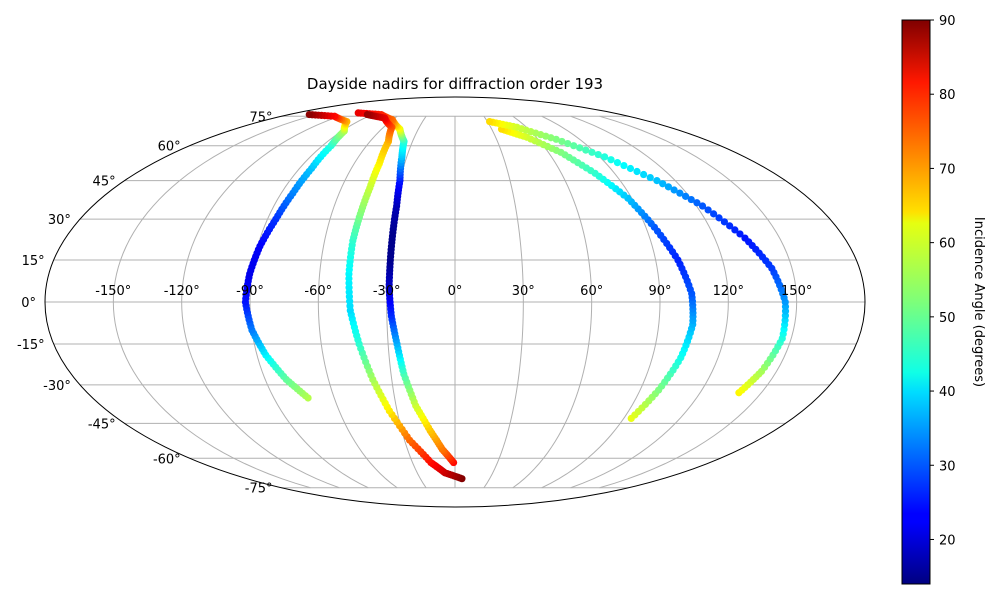 This screenshot has width=1000, height=600. Describe the element at coordinates (33, 261) in the screenshot. I see `latitude-tick-label: 15°` at that location.